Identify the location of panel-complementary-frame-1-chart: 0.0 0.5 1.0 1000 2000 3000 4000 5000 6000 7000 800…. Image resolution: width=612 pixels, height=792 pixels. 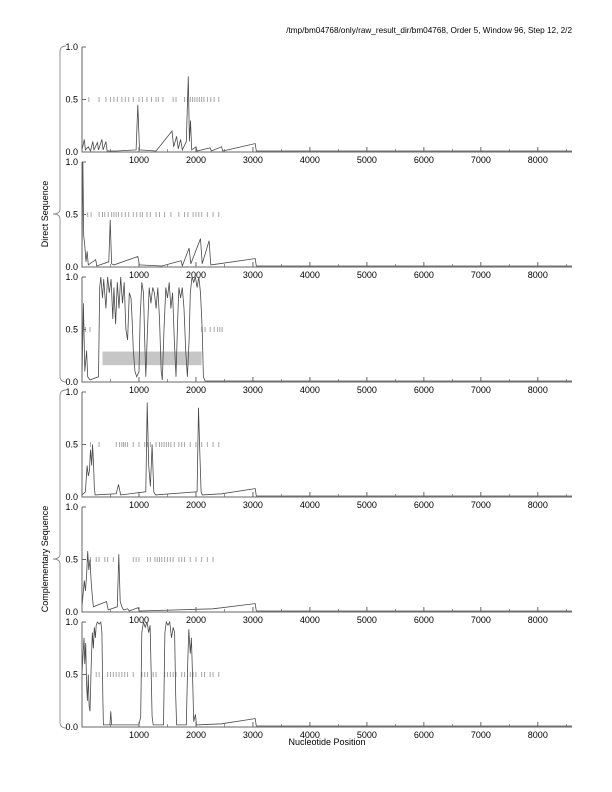
(318, 448).